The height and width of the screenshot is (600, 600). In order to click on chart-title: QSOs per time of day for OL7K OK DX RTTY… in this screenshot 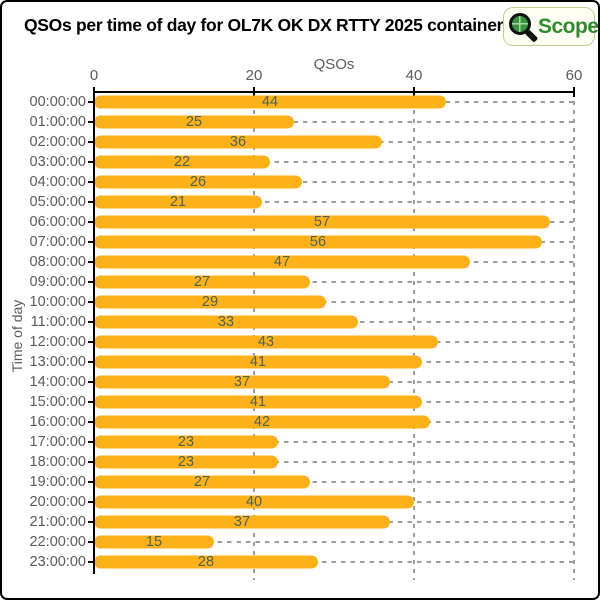, I will do `click(265, 25)`.